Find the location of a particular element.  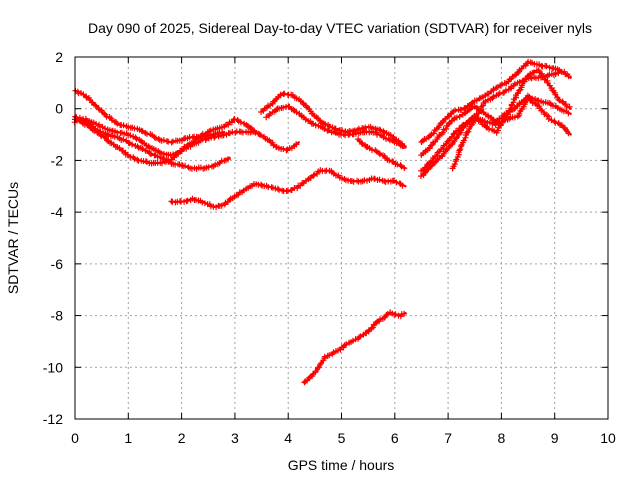

series-track-e is located at coordinates (332, 119).